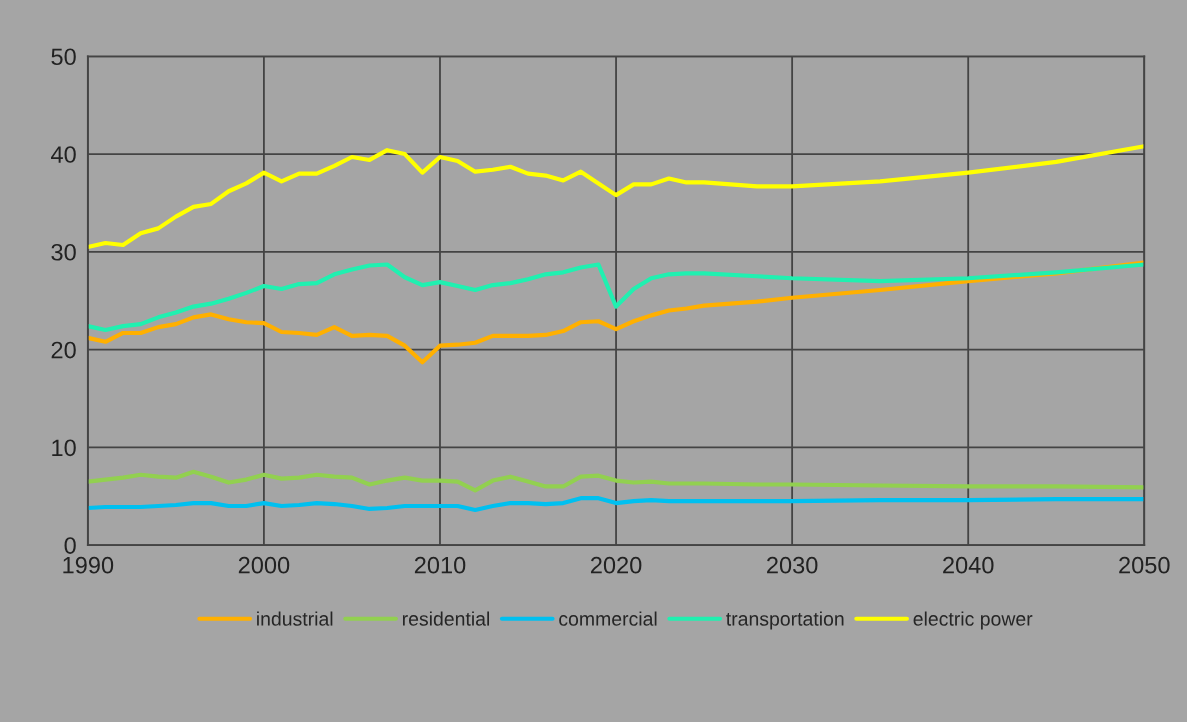  Describe the element at coordinates (445, 618) in the screenshot. I see `legend-label: residential` at that location.